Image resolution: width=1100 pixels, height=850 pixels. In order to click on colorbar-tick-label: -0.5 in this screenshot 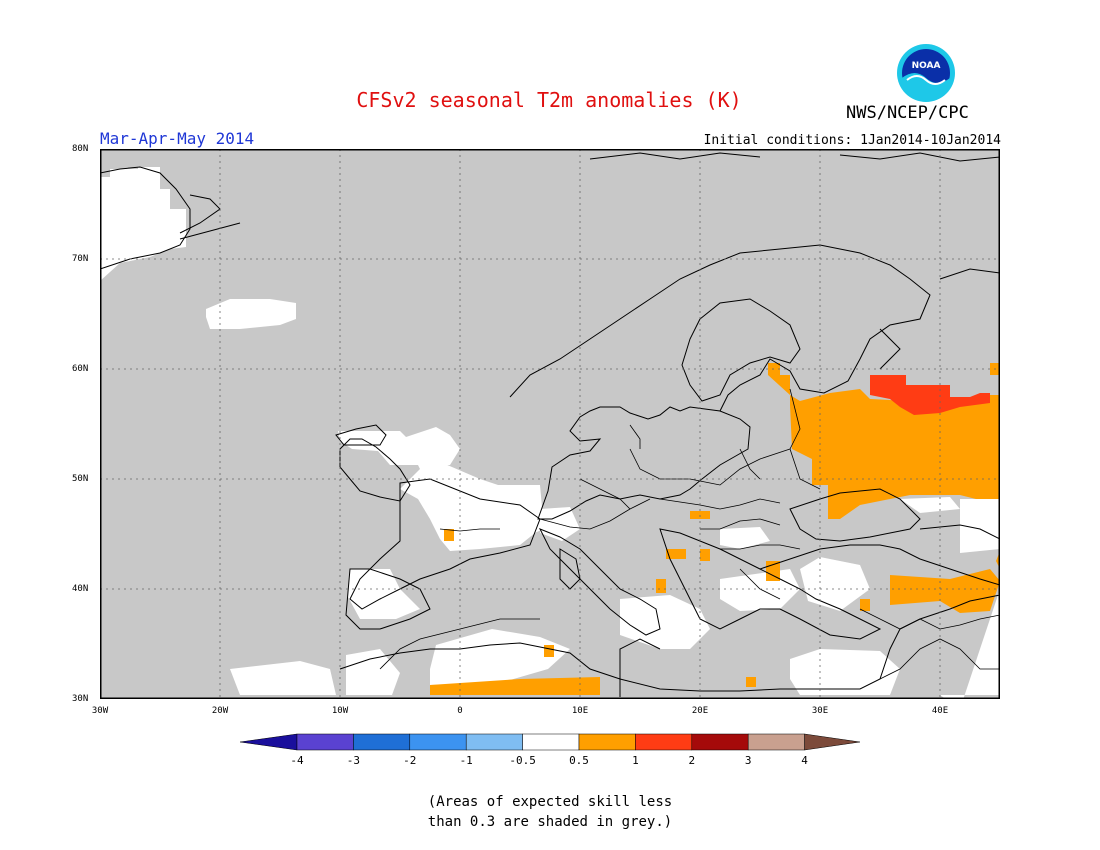, I will do `click(522, 760)`.